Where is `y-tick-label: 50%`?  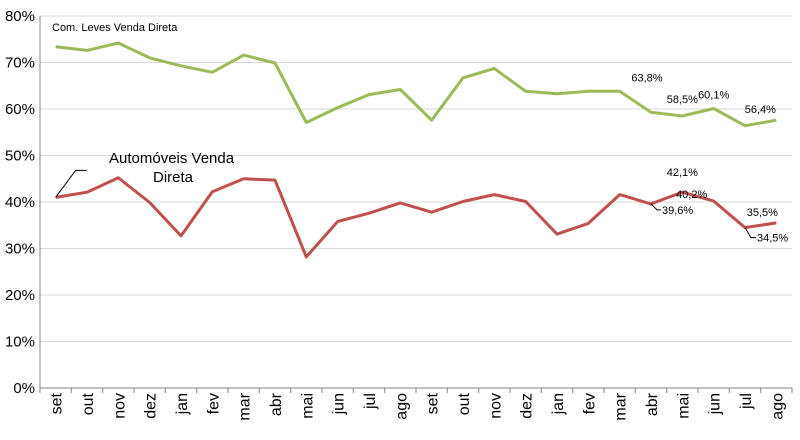
y-tick-label: 50% is located at coordinates (20, 156).